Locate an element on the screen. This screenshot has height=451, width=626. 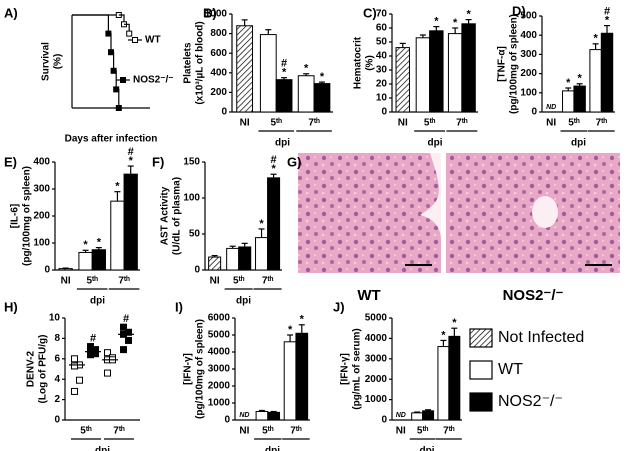
y-tick-label: 10 is located at coordinates (55, 318).